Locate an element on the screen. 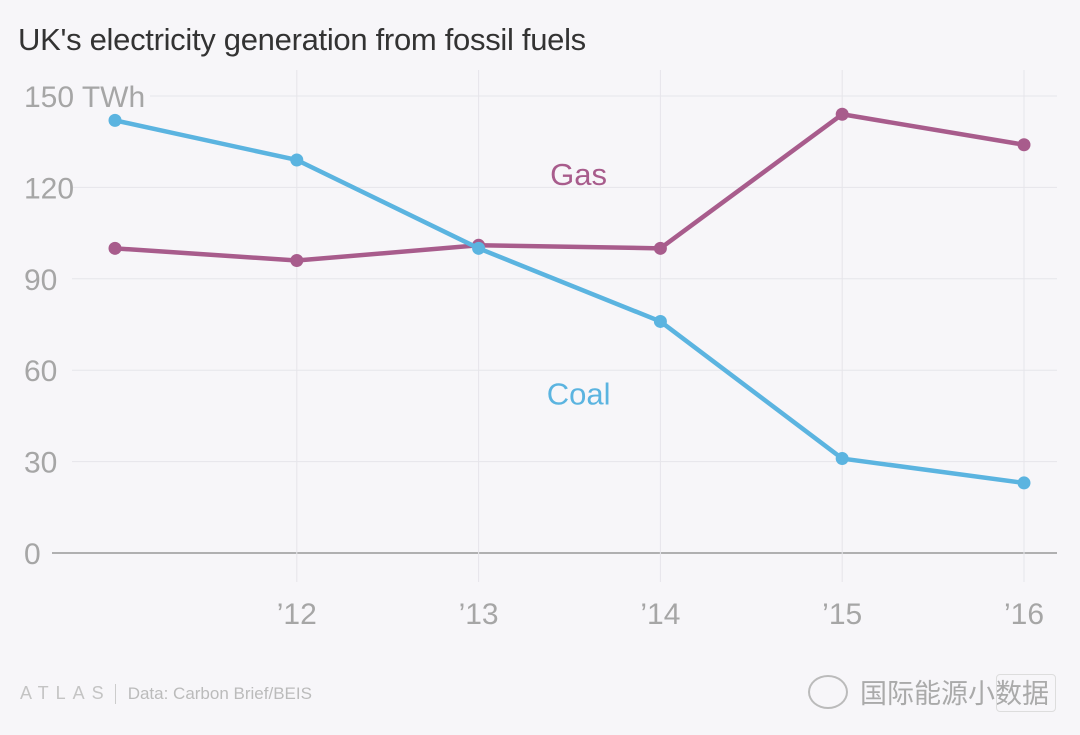 The width and height of the screenshot is (1080, 735). footer: ATLAS Data: Carbon Brief/BEIS is located at coordinates (166, 693).